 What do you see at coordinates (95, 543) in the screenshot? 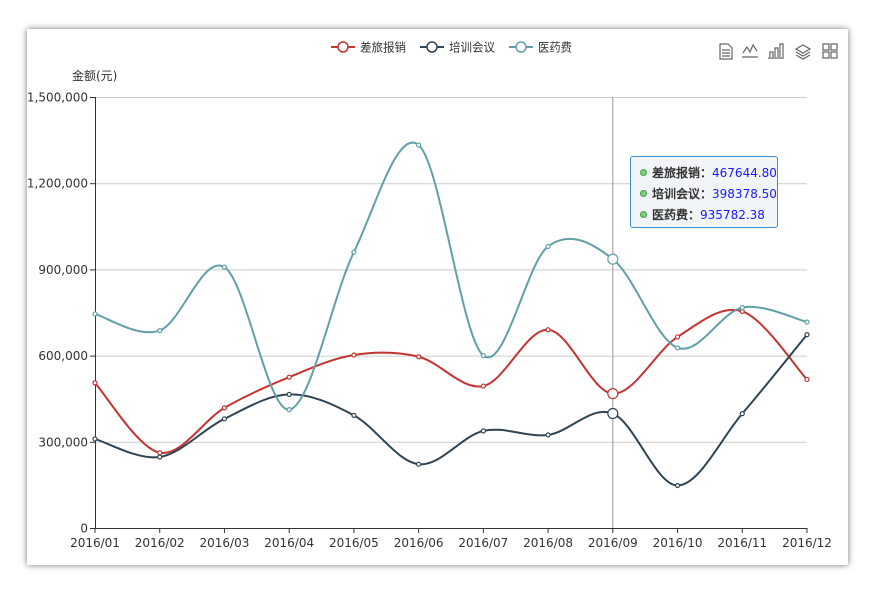
I see `x-tick-label: 2016/01` at bounding box center [95, 543].